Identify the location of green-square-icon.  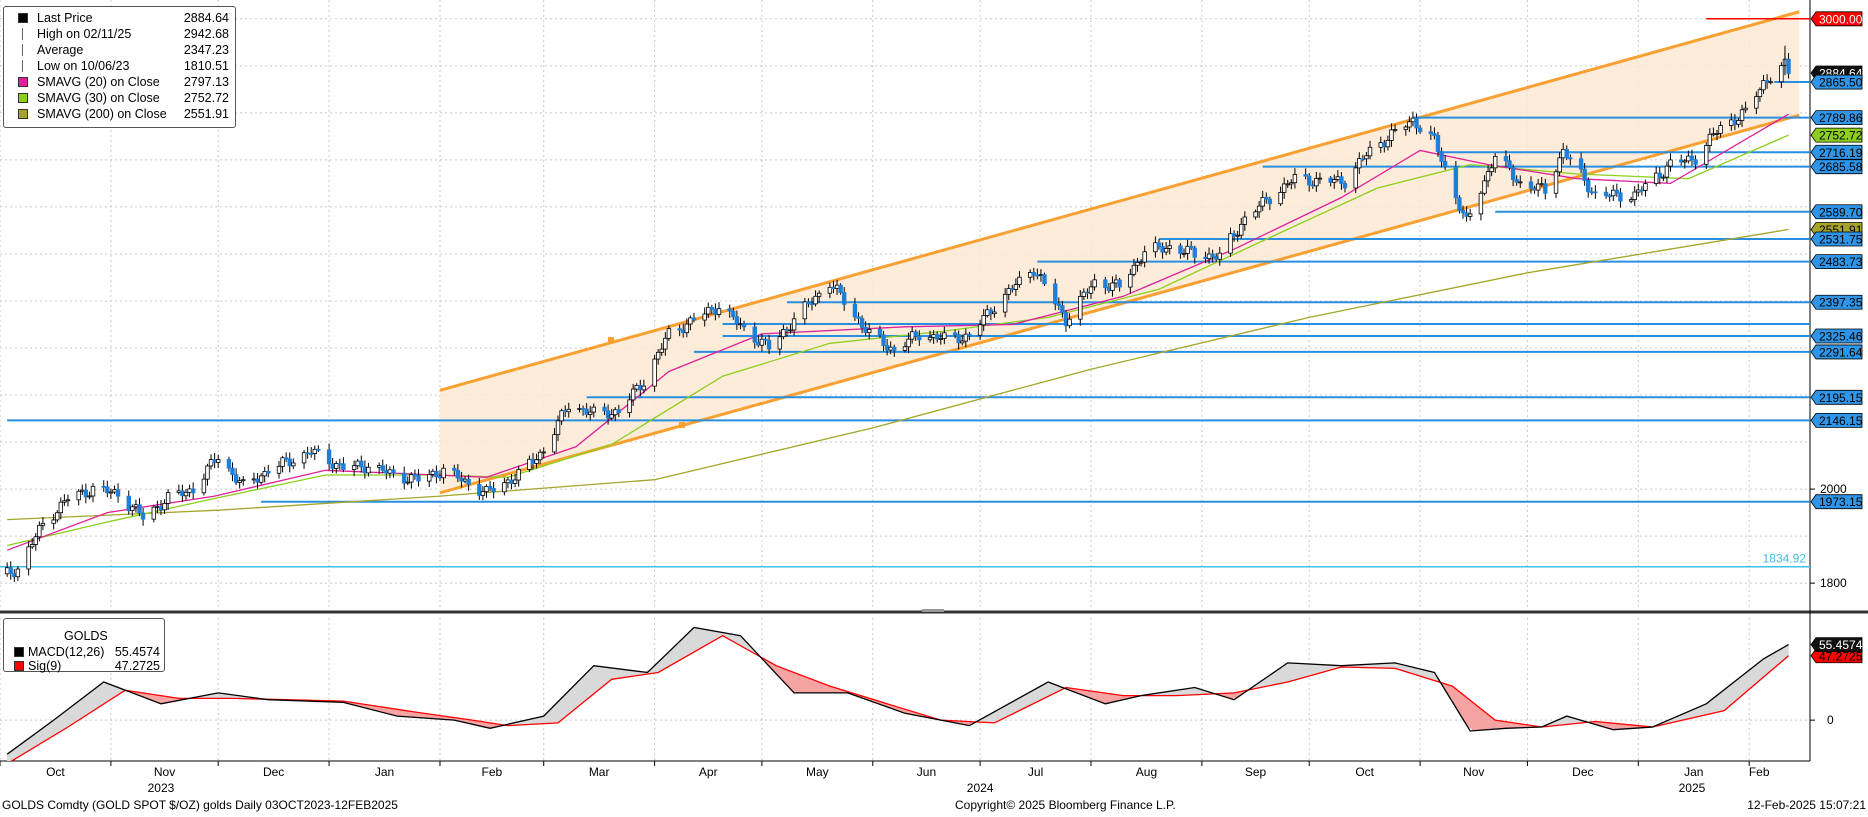
(23, 98).